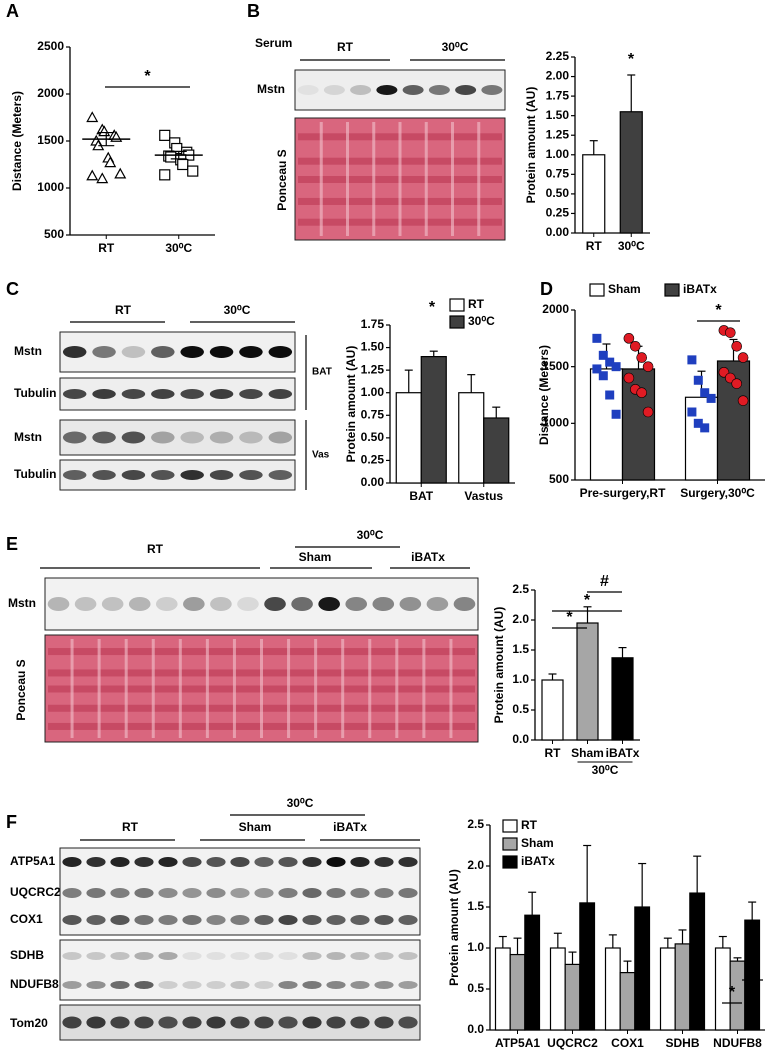  I want to click on blot, so click(261, 604).